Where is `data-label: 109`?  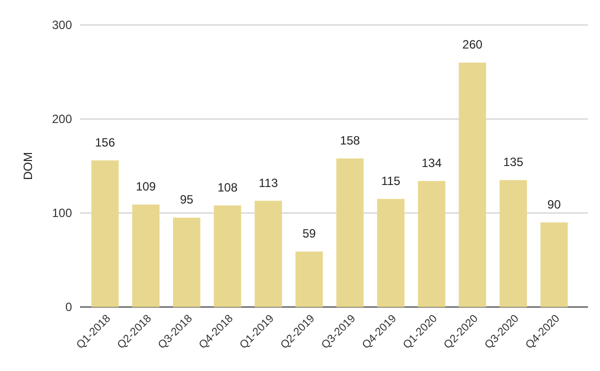 data-label: 109 is located at coordinates (146, 187).